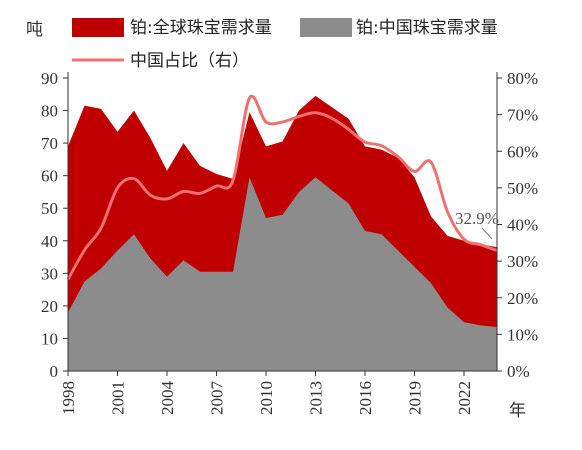 The width and height of the screenshot is (582, 450). Describe the element at coordinates (49, 273) in the screenshot. I see `left-tick-label: 30` at that location.